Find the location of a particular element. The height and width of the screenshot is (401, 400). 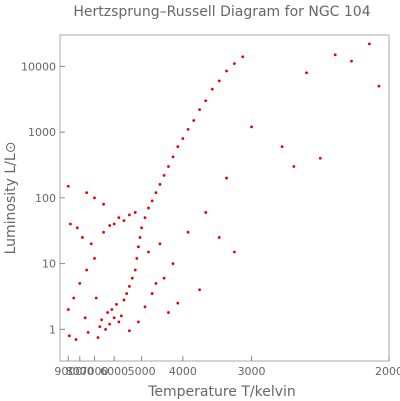

x-tick-label: 8000 is located at coordinates (80, 371).